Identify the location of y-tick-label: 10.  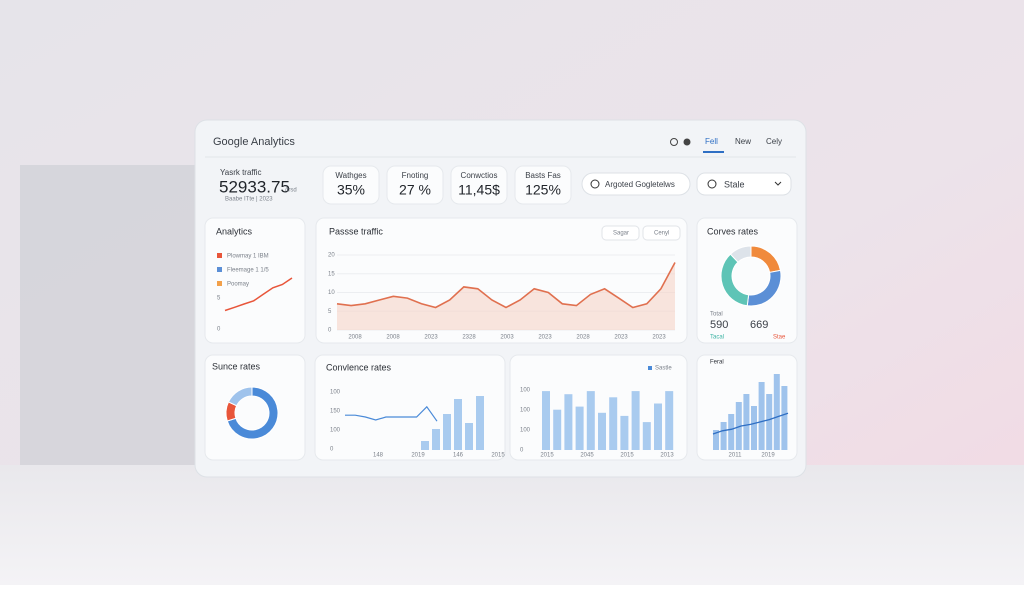
(331, 293).